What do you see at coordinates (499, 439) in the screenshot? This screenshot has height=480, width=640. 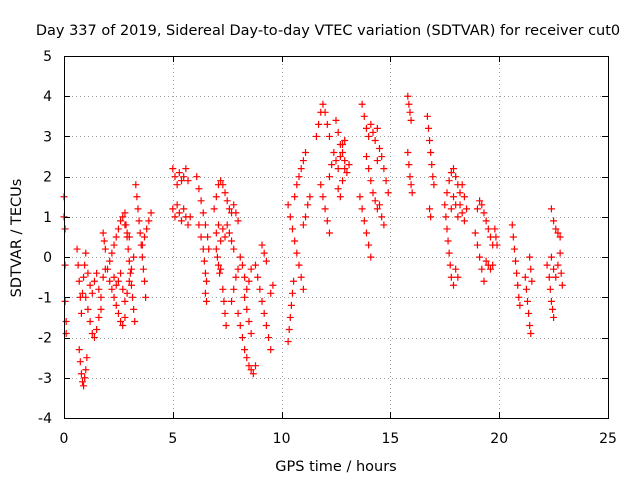 I see `x-tick-label: 20` at bounding box center [499, 439].